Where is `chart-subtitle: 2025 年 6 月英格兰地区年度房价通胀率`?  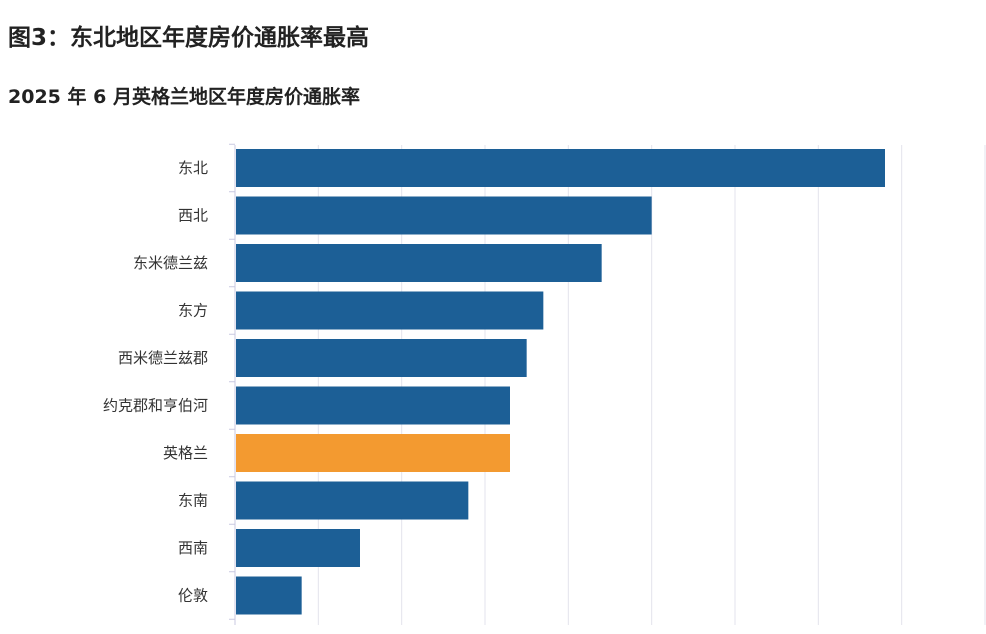
chart-subtitle: 2025 年 6 月英格兰地区年度房价通胀率 is located at coordinates (184, 97).